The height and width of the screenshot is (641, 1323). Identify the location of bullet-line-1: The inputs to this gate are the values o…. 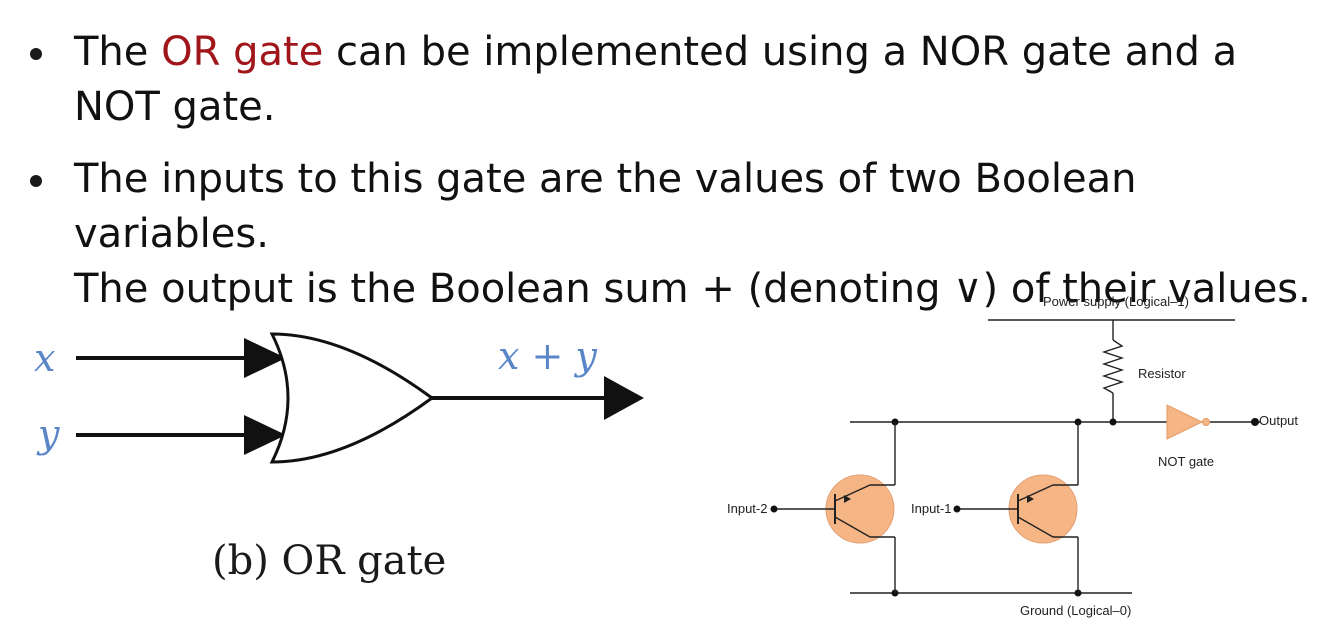
(605, 206).